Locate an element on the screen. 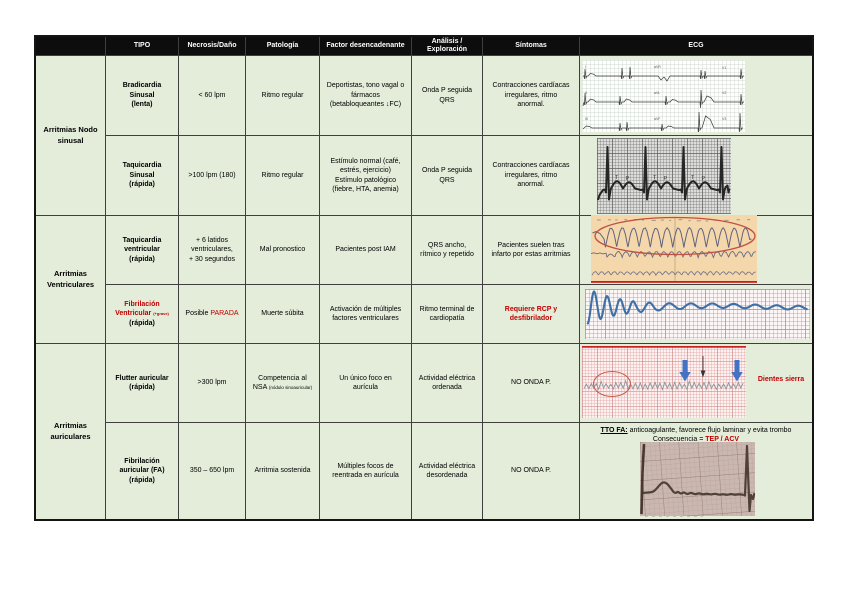 Image resolution: width=848 pixels, height=599 pixels. svg-text: V2 is located at coordinates (724, 93).